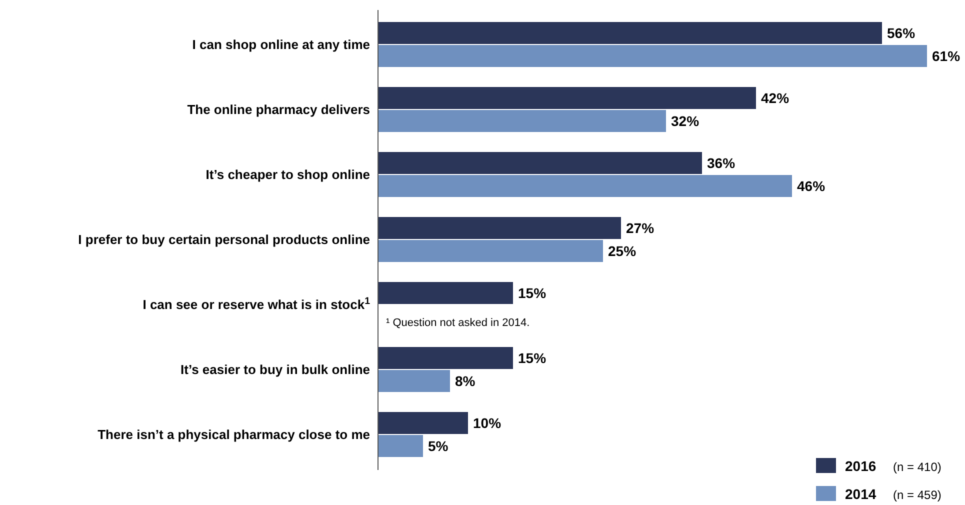 This screenshot has height=505, width=965. I want to click on data-label: 10%, so click(487, 423).